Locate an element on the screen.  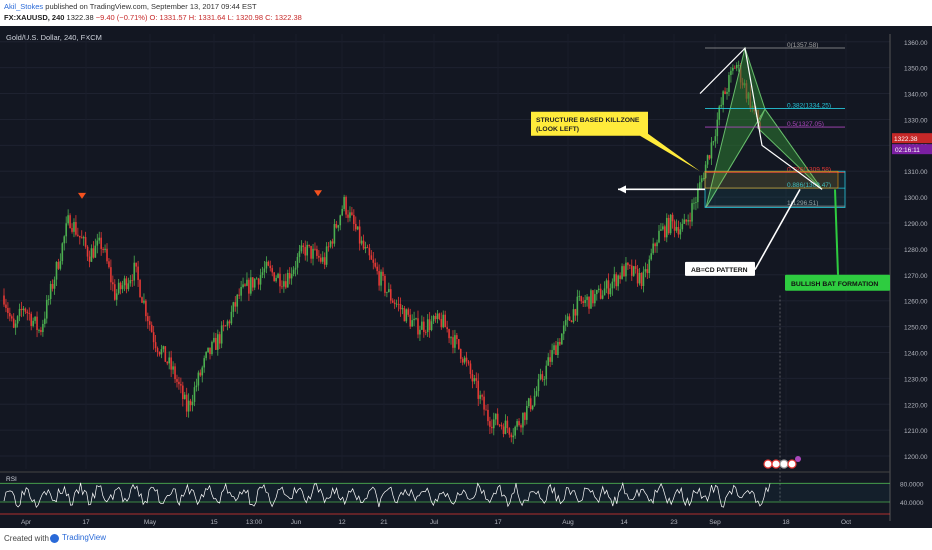
y-tick-label: 1210.00 is located at coordinates (916, 431).